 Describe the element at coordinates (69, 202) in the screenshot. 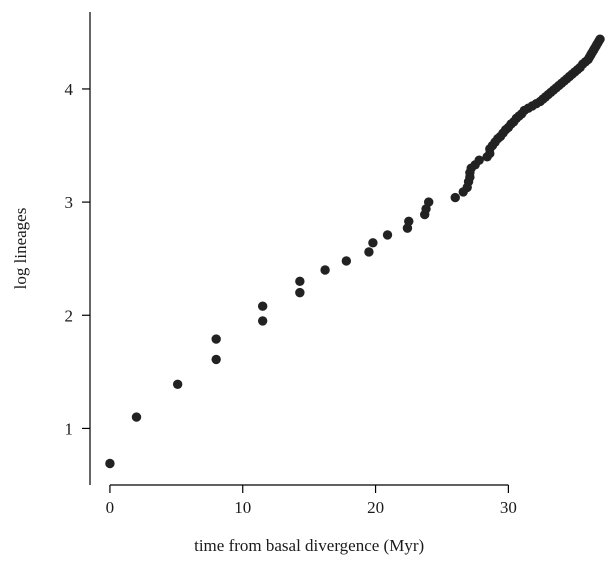

I see `y-tick-label: 3` at that location.